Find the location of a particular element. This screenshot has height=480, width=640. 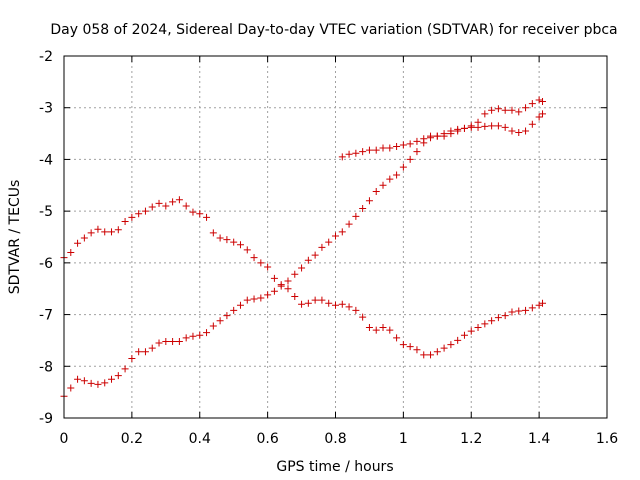

y-tick-label: -3 is located at coordinates (46, 109).